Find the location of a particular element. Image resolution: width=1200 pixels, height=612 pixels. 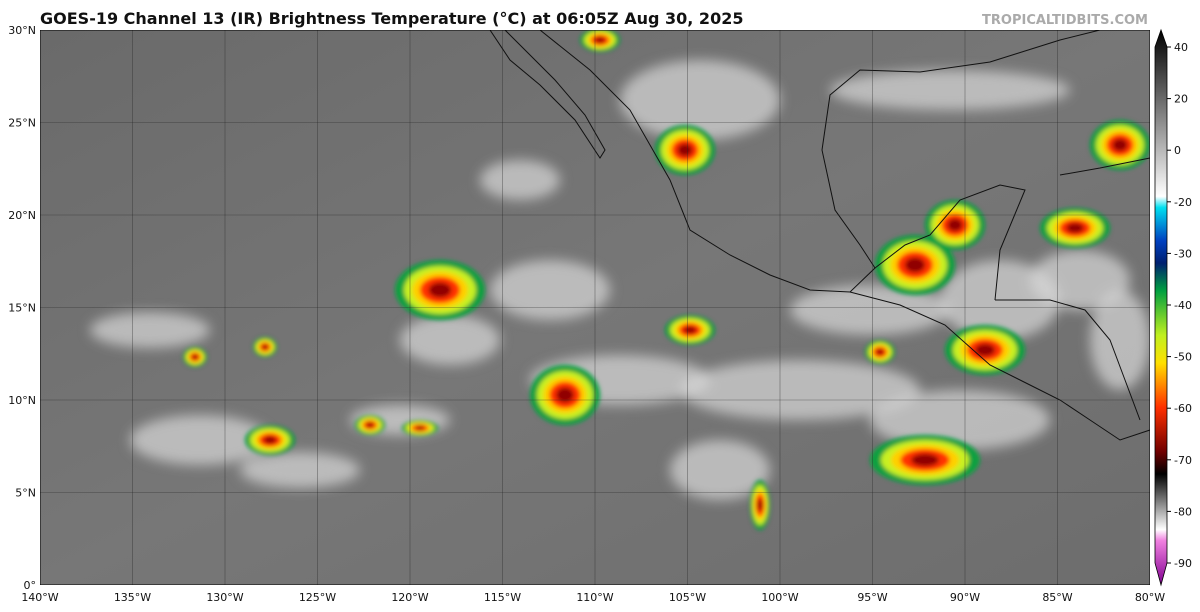

colorbar: 40 20 0 -20 -30 -40 -50 -60 -70 -80 -90 is located at coordinates (1173, 307).